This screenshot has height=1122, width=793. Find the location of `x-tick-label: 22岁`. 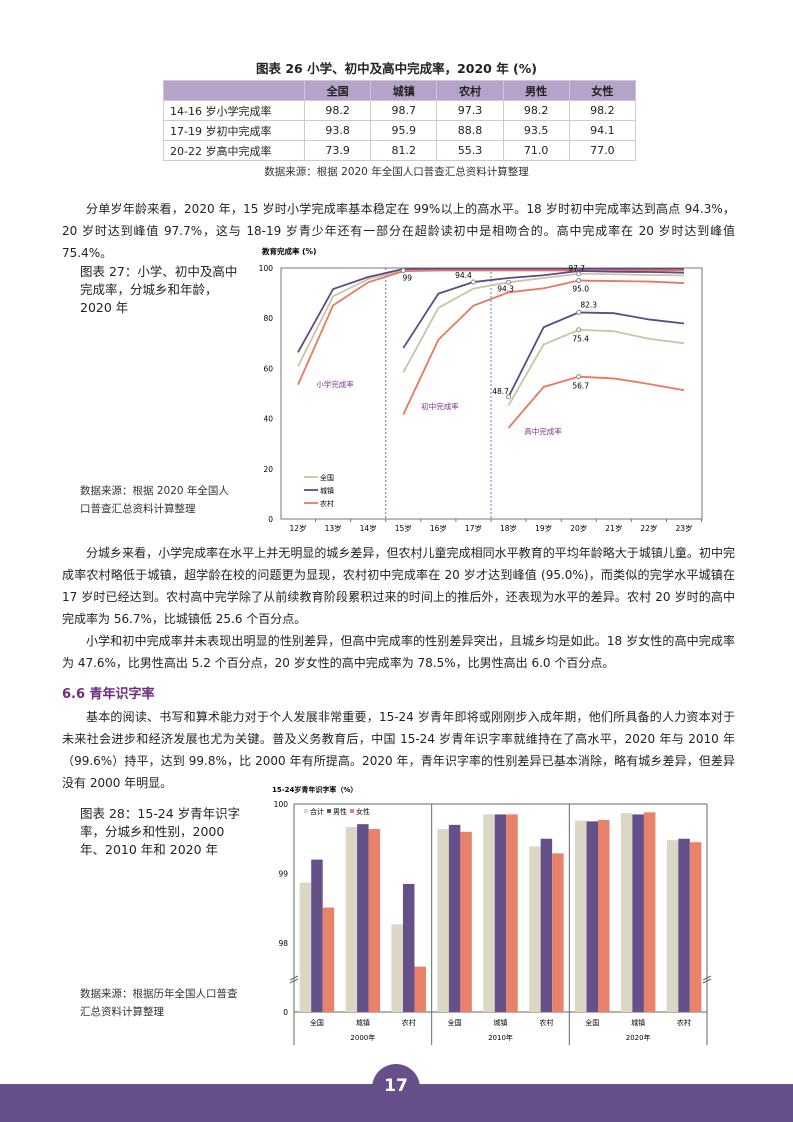

x-tick-label: 22岁 is located at coordinates (648, 528).